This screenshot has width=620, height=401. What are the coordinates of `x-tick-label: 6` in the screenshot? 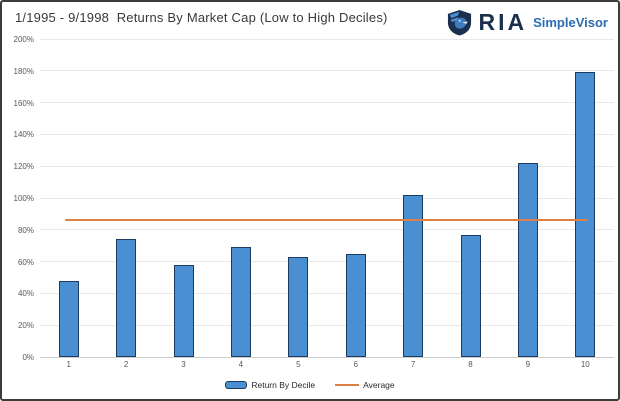 It's located at (355, 364).